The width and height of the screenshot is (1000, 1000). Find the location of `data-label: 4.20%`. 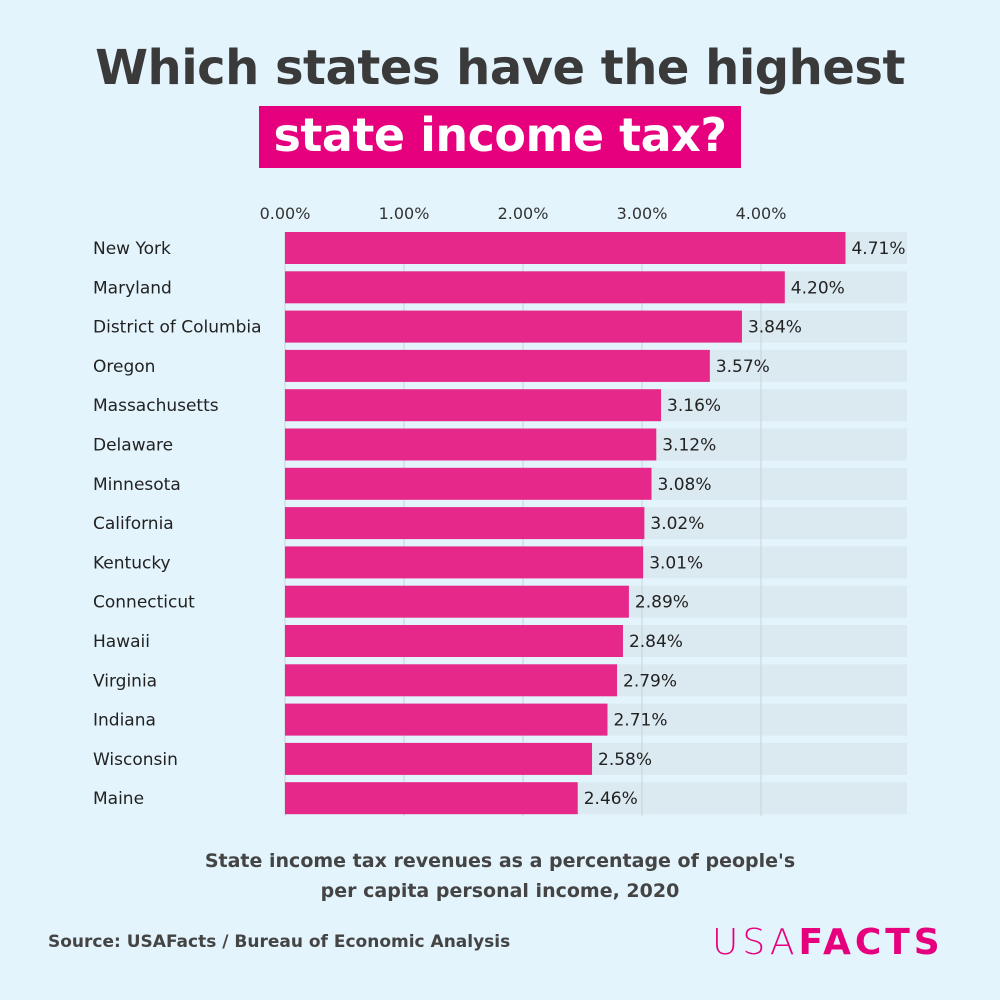

data-label: 4.20% is located at coordinates (818, 288).